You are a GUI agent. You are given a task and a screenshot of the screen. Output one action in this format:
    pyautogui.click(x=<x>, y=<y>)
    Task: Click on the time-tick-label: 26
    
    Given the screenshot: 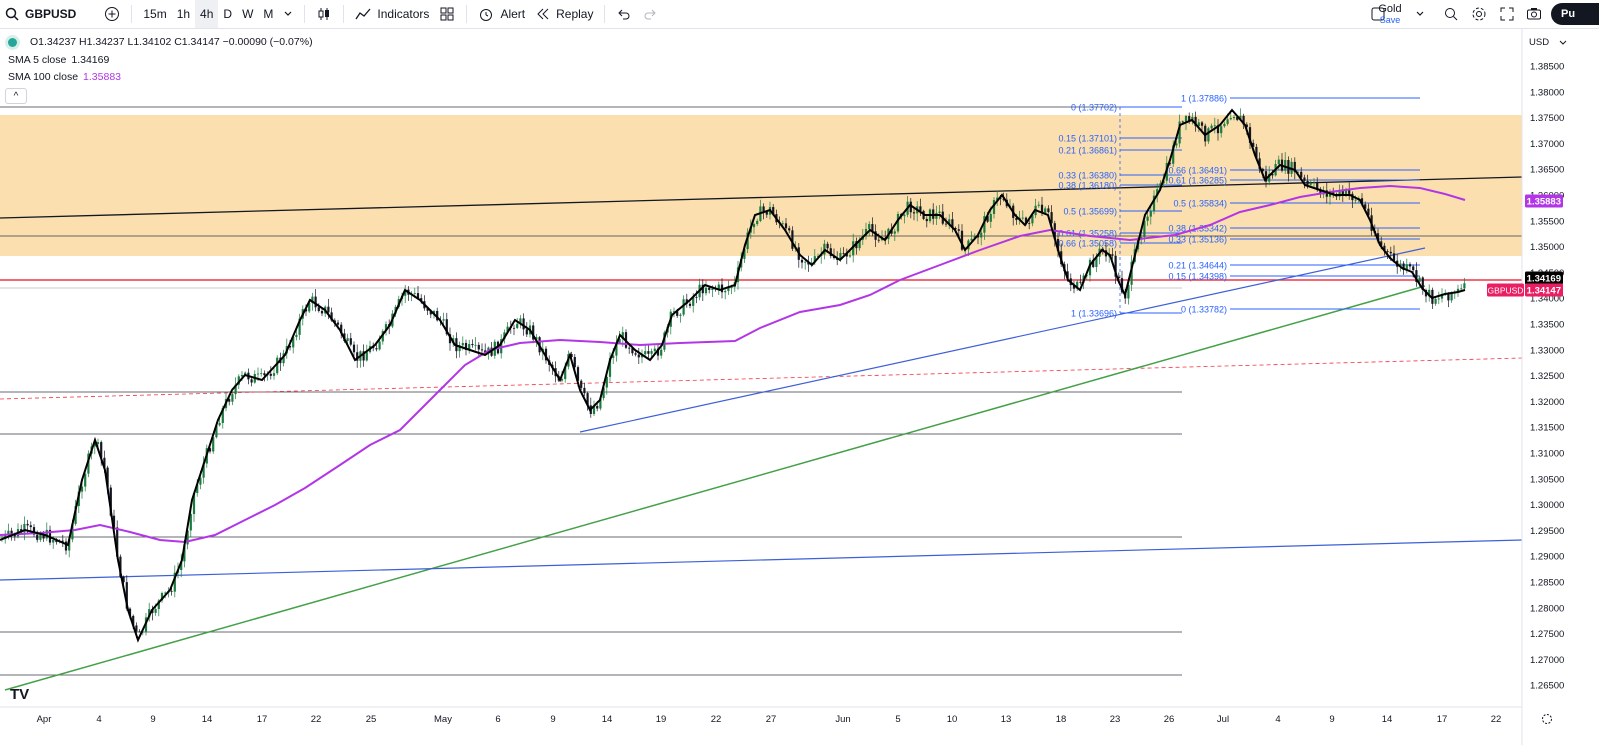 What is the action you would take?
    pyautogui.click(x=1169, y=719)
    